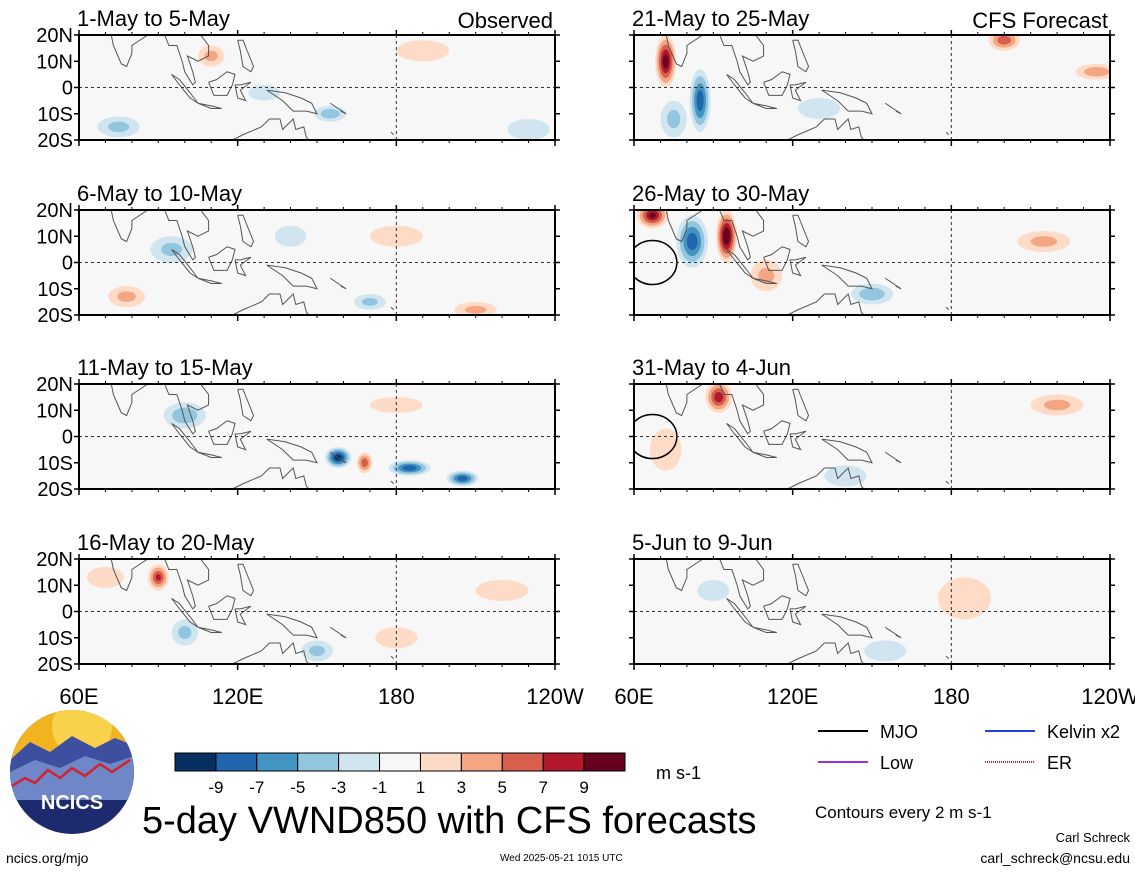 Image resolution: width=1135 pixels, height=877 pixels. Describe the element at coordinates (72, 803) in the screenshot. I see `logo-text: NCICS` at that location.